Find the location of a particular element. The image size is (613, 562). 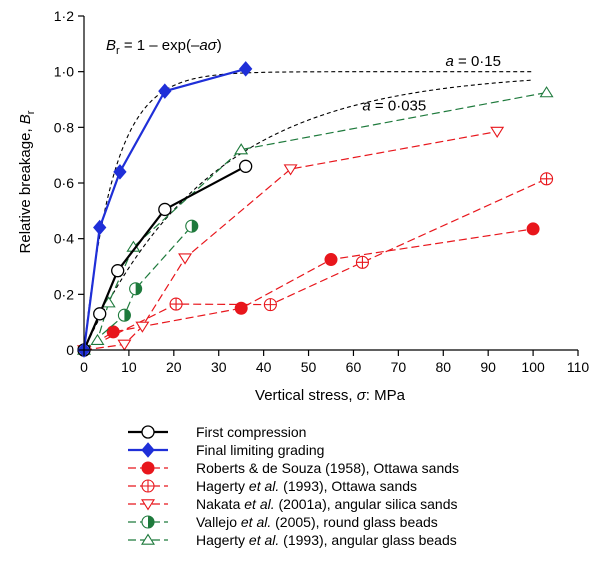

x-tick-label: 0 is located at coordinates (84, 367).